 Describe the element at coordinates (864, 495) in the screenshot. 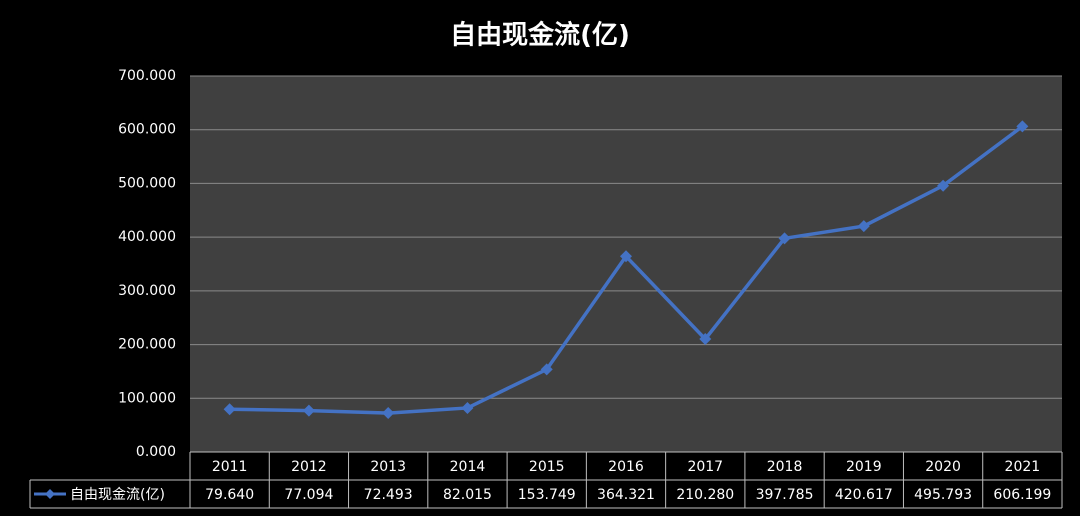

I see `table-value: 420.617` at that location.